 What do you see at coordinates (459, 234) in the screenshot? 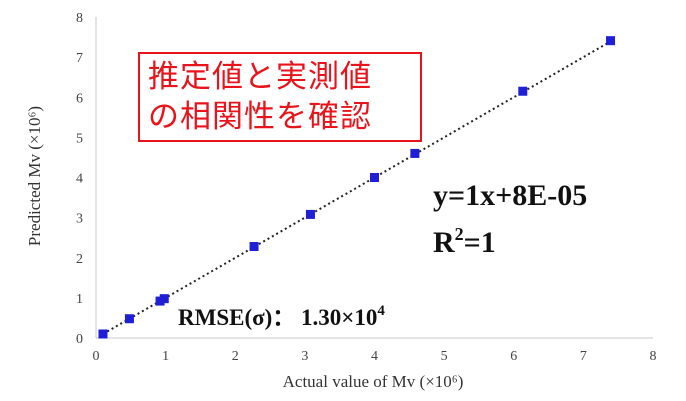
I see `r-squared-superscript: 2` at bounding box center [459, 234].